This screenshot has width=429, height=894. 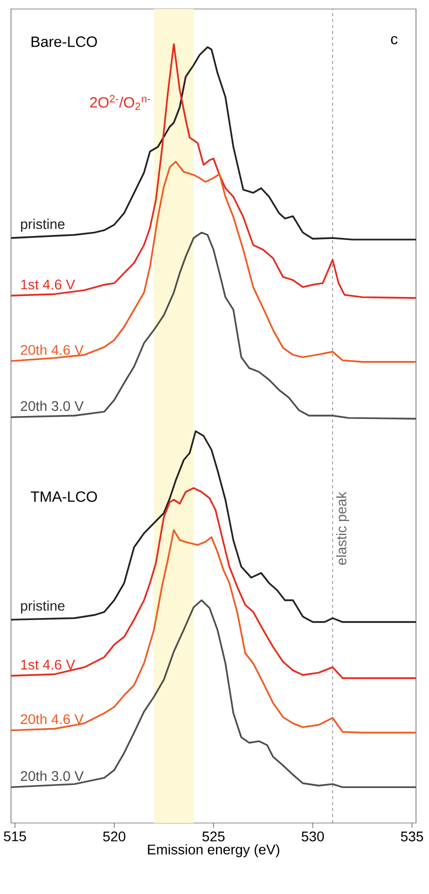 What do you see at coordinates (214, 851) in the screenshot?
I see `x-axis-title: Emission energy (eV)` at bounding box center [214, 851].